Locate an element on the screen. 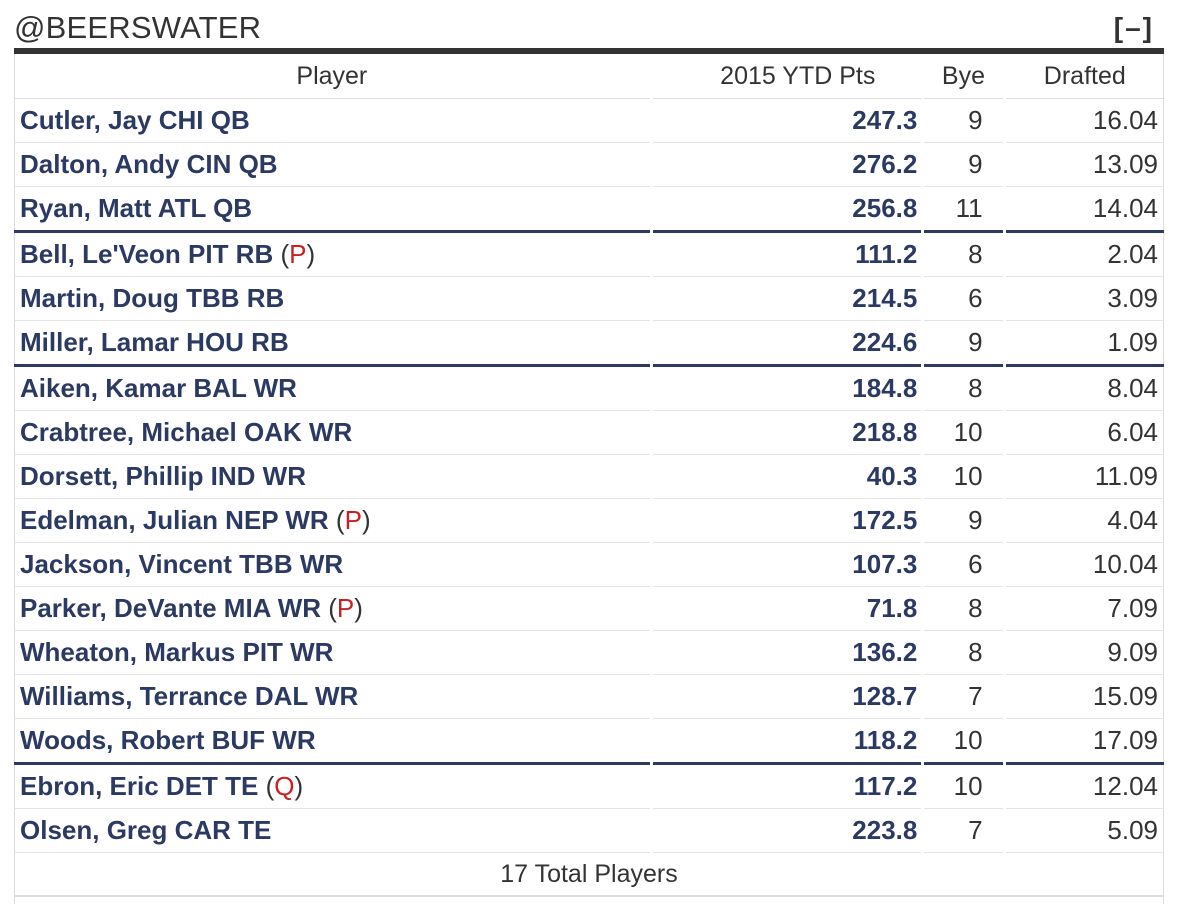 This screenshot has width=1182, height=904. ytd-points-cell: 214.5 is located at coordinates (787, 299).